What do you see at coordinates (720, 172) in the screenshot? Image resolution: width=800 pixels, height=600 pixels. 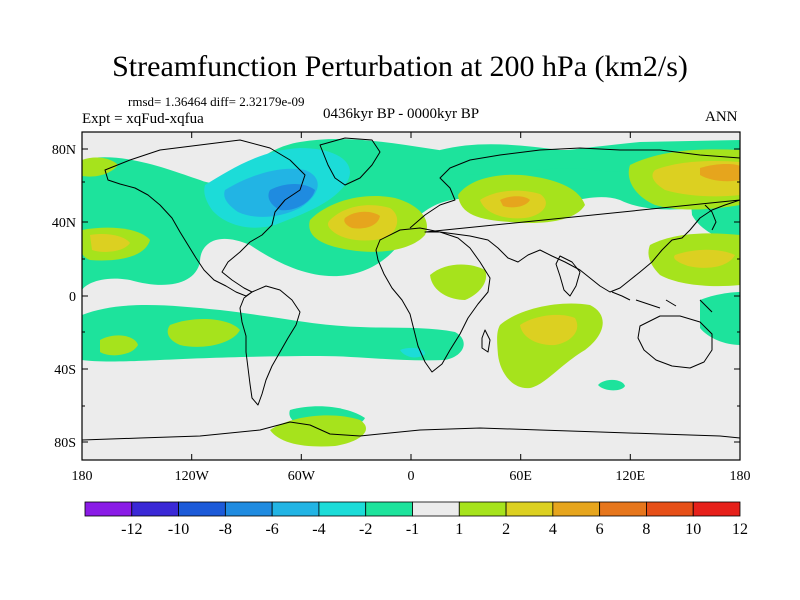 I see `pos3-north-pacific` at bounding box center [720, 172].